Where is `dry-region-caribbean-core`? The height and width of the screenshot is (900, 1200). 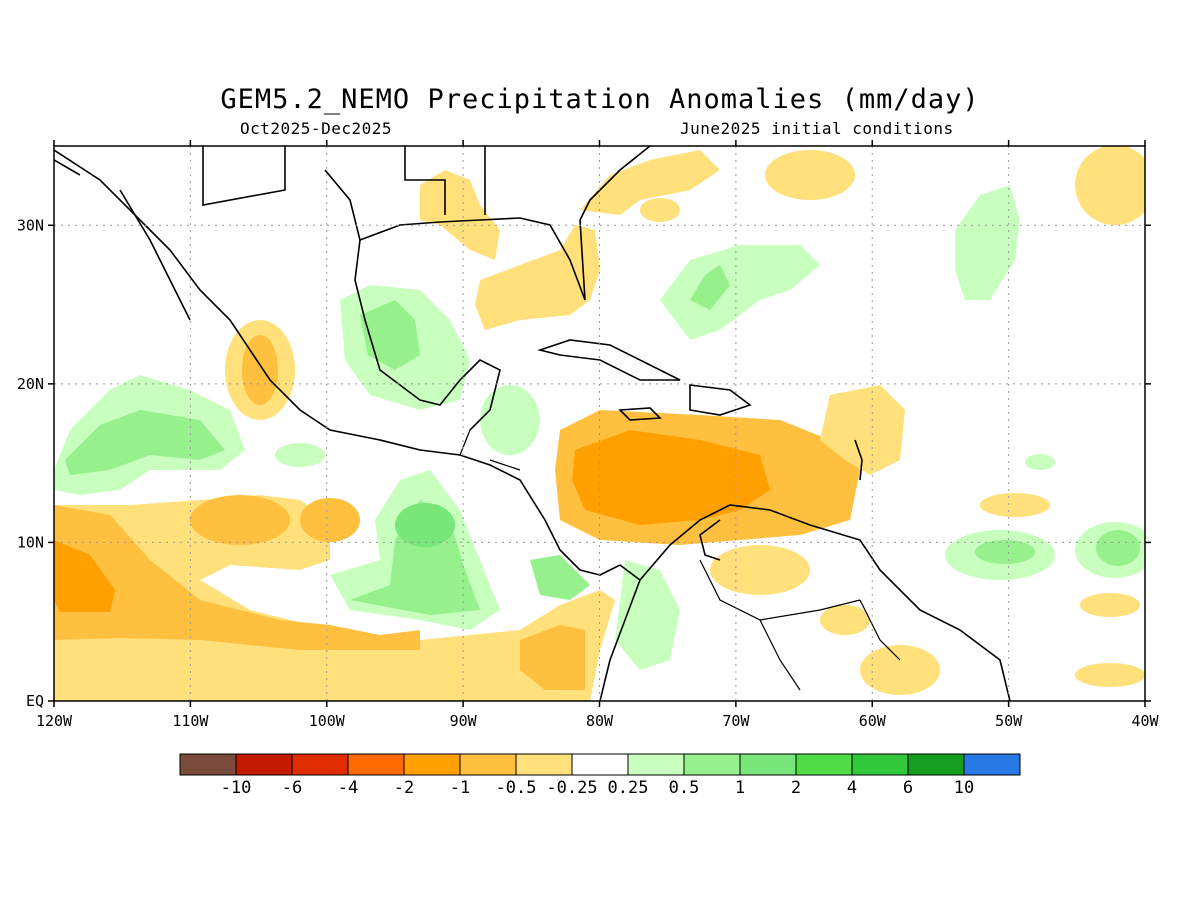
dry-region-caribbean-core is located at coordinates (671, 477).